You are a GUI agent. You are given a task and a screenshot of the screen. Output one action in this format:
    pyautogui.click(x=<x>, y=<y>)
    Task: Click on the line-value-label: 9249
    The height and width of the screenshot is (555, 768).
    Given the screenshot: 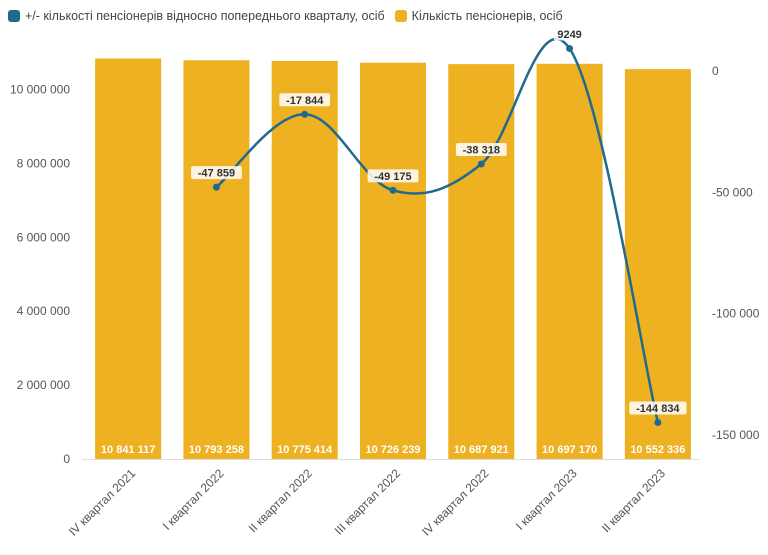 What is the action you would take?
    pyautogui.click(x=569, y=35)
    